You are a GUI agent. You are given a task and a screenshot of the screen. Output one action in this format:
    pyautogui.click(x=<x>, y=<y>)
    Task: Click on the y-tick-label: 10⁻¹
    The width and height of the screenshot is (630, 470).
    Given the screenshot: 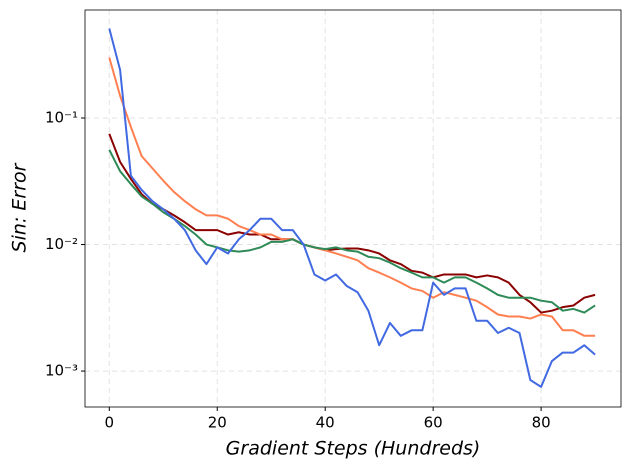 What is the action you would take?
    pyautogui.click(x=61, y=118)
    